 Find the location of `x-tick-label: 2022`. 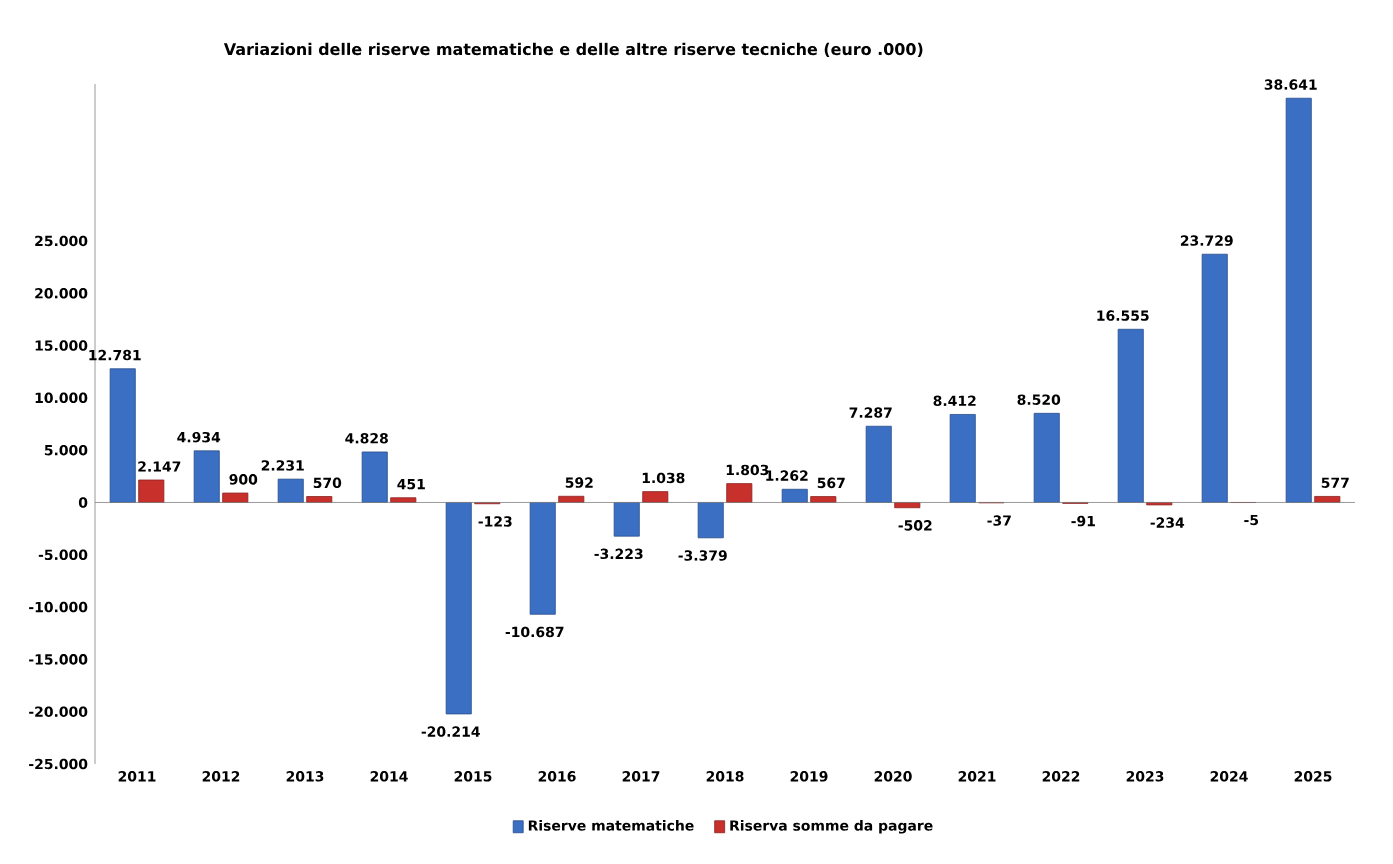

x-tick-label: 2022 is located at coordinates (1061, 776).